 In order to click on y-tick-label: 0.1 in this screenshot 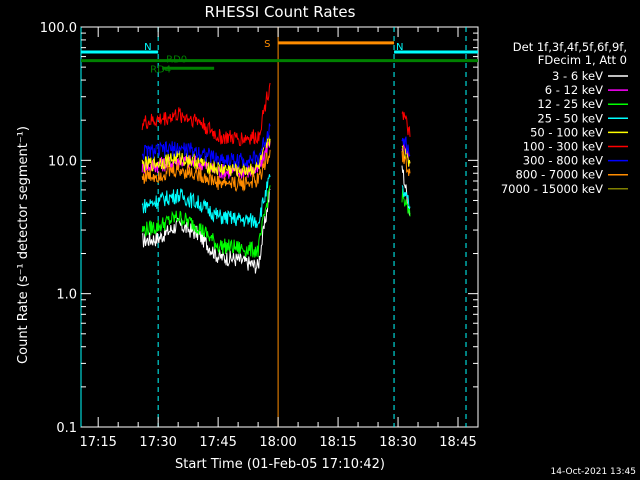, I will do `click(66, 428)`.